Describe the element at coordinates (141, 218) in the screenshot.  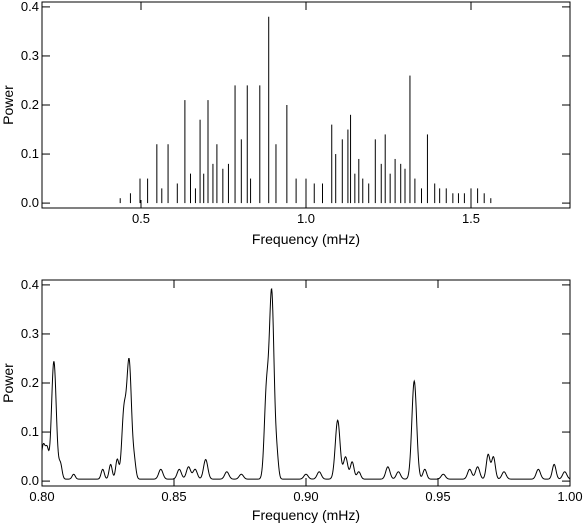
I see `x-tick-label: 0.5` at that location.